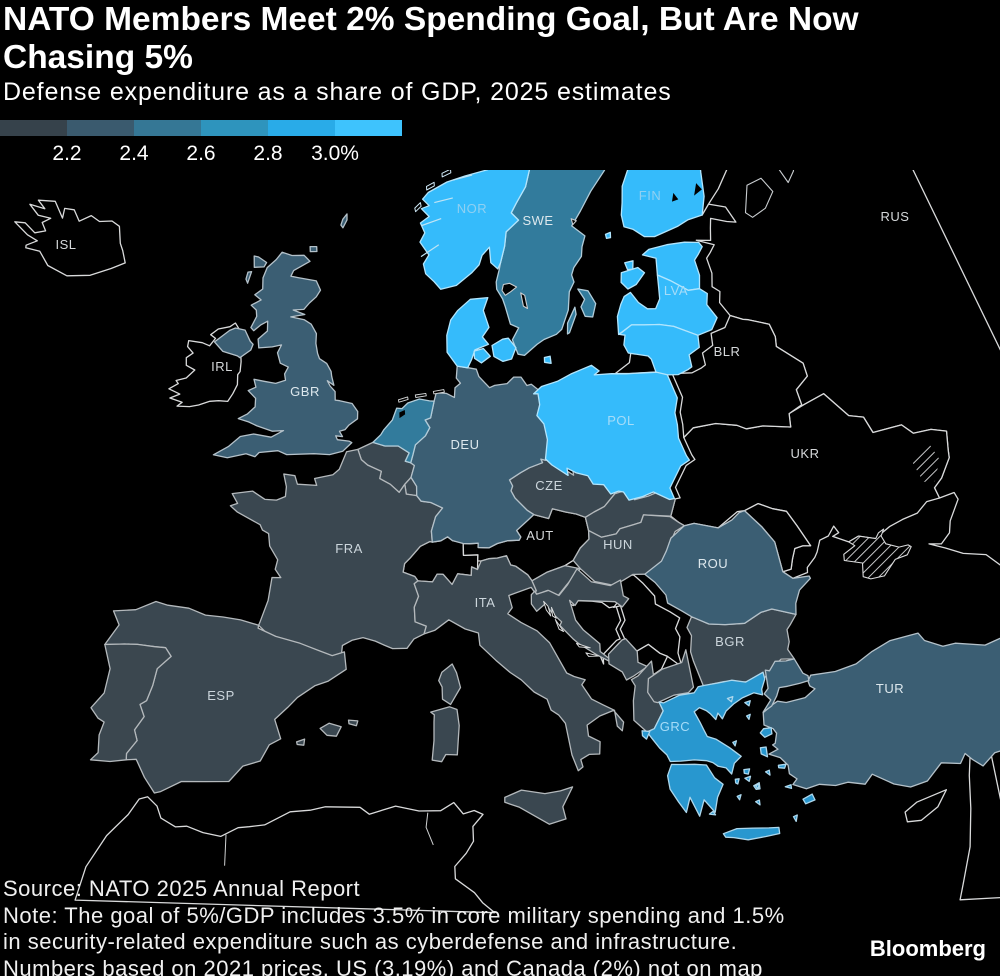 This screenshot has height=976, width=1000. I want to click on svg-text: ESP, so click(221, 695).